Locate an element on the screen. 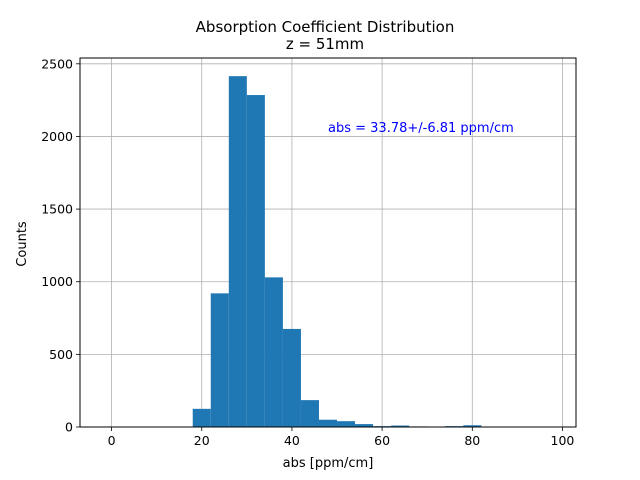 This screenshot has height=480, width=640. x-tick-label: 80 is located at coordinates (472, 440).